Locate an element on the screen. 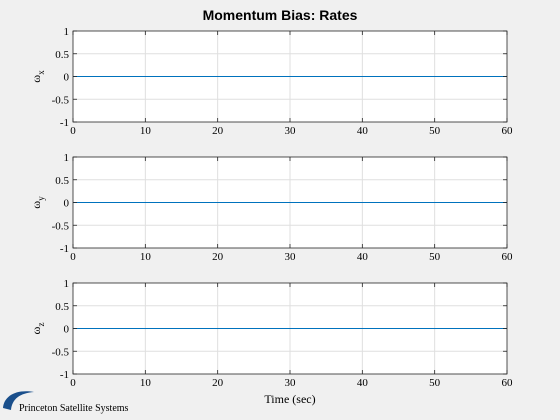 The image size is (560, 420). chart-title: Momentum Bias: Rates is located at coordinates (280, 15).